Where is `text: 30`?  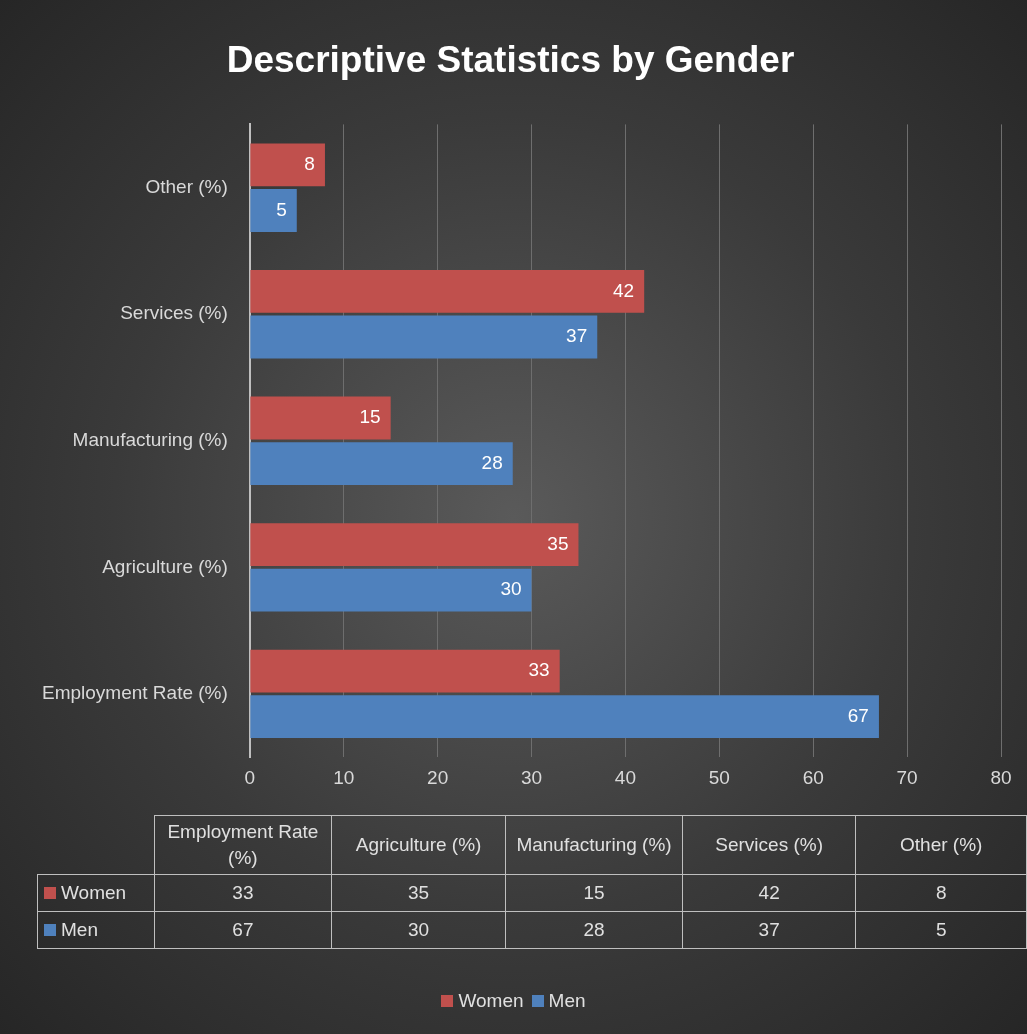
text: 30 is located at coordinates (418, 930).